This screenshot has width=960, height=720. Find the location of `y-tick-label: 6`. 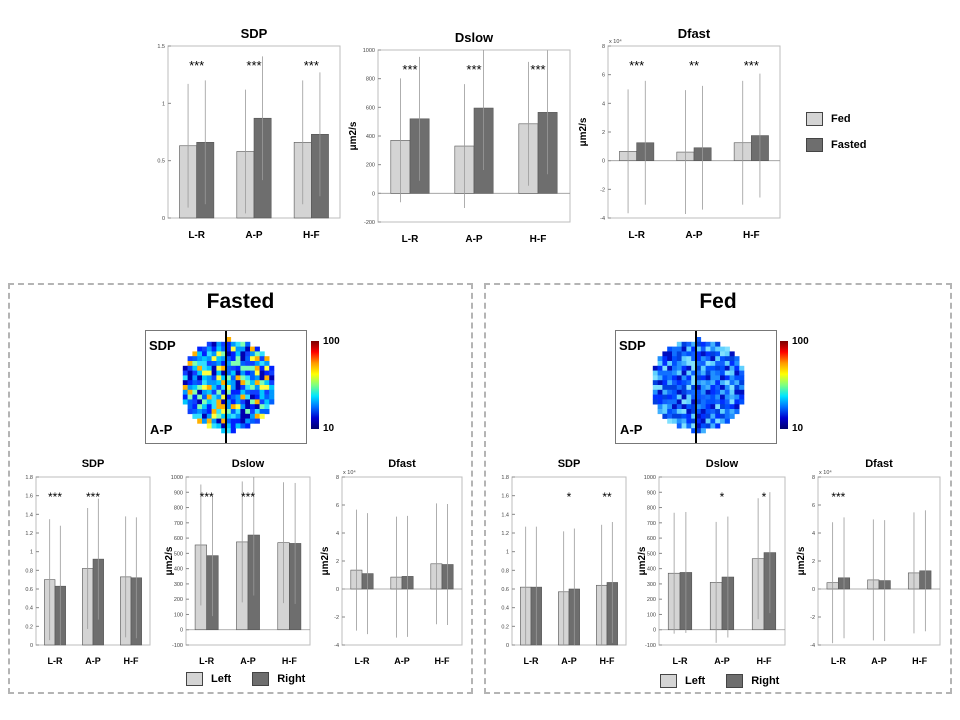

y-tick-label: 6 is located at coordinates (337, 506).